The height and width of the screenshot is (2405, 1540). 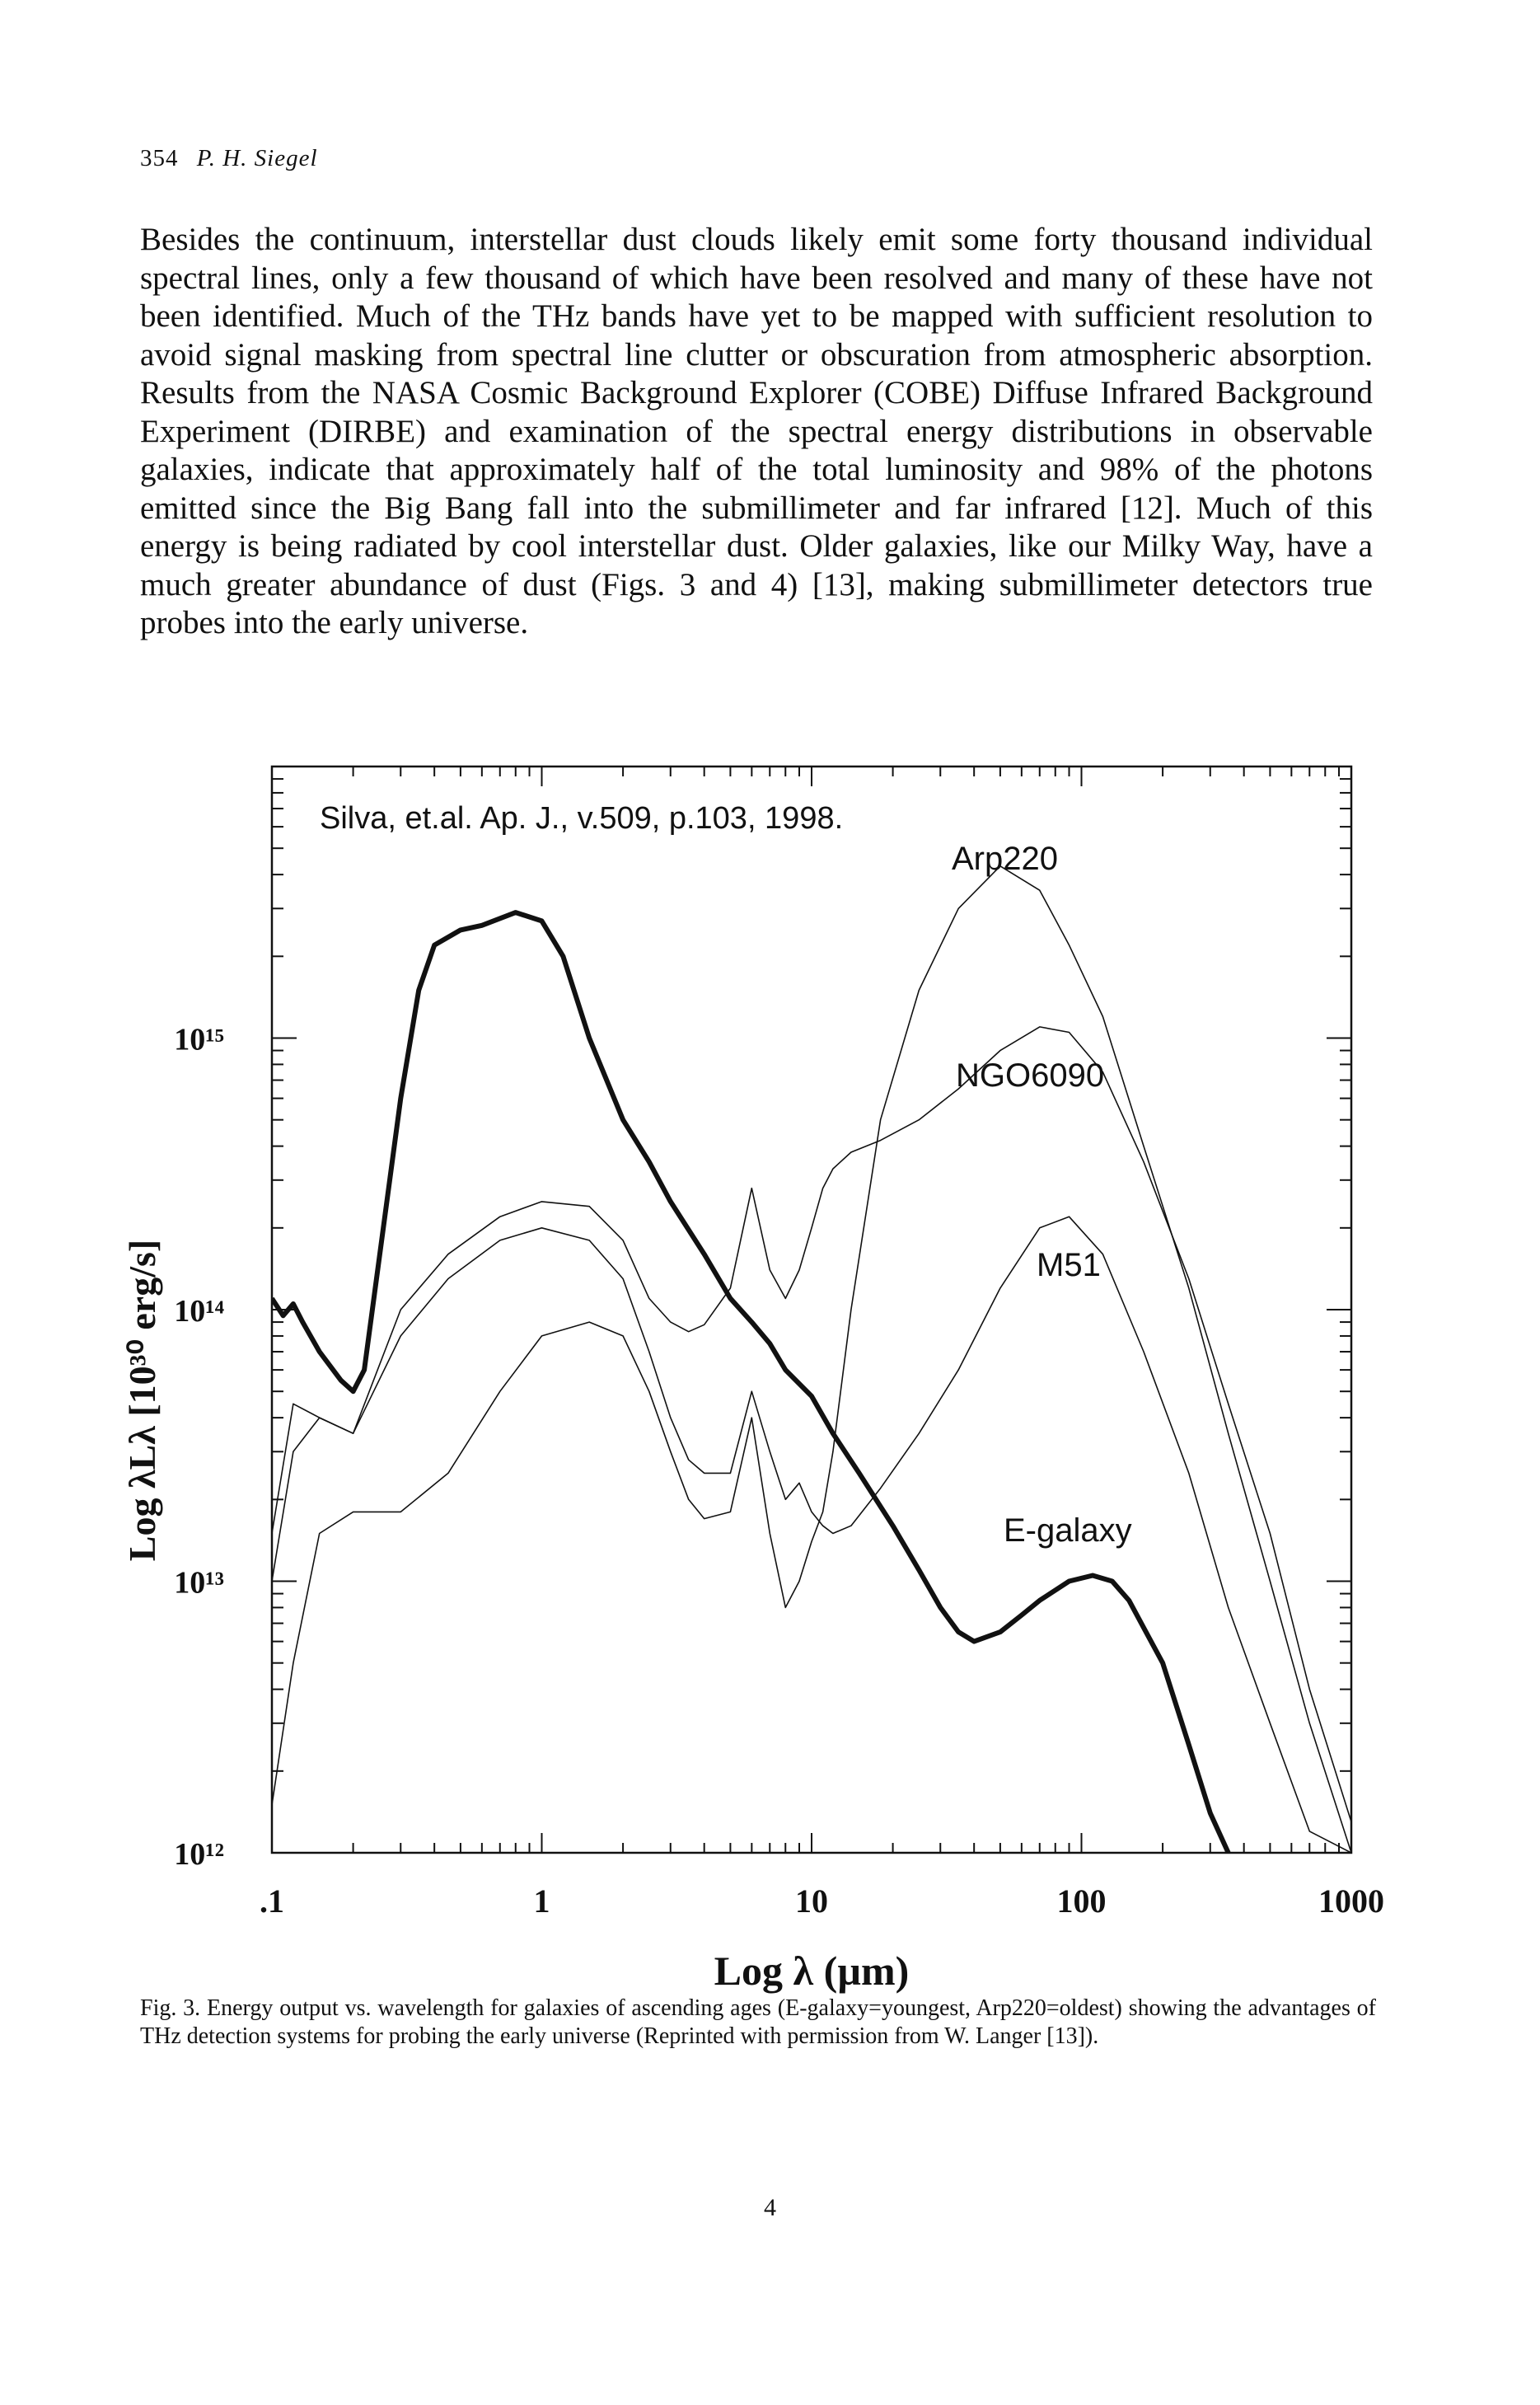 I want to click on y-tick-label: 10¹³, so click(x=199, y=1583).